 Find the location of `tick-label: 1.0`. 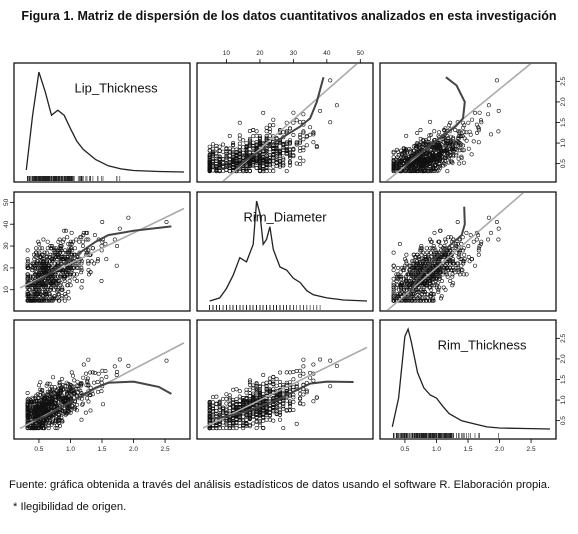

tick-label: 1.0 is located at coordinates (436, 449).